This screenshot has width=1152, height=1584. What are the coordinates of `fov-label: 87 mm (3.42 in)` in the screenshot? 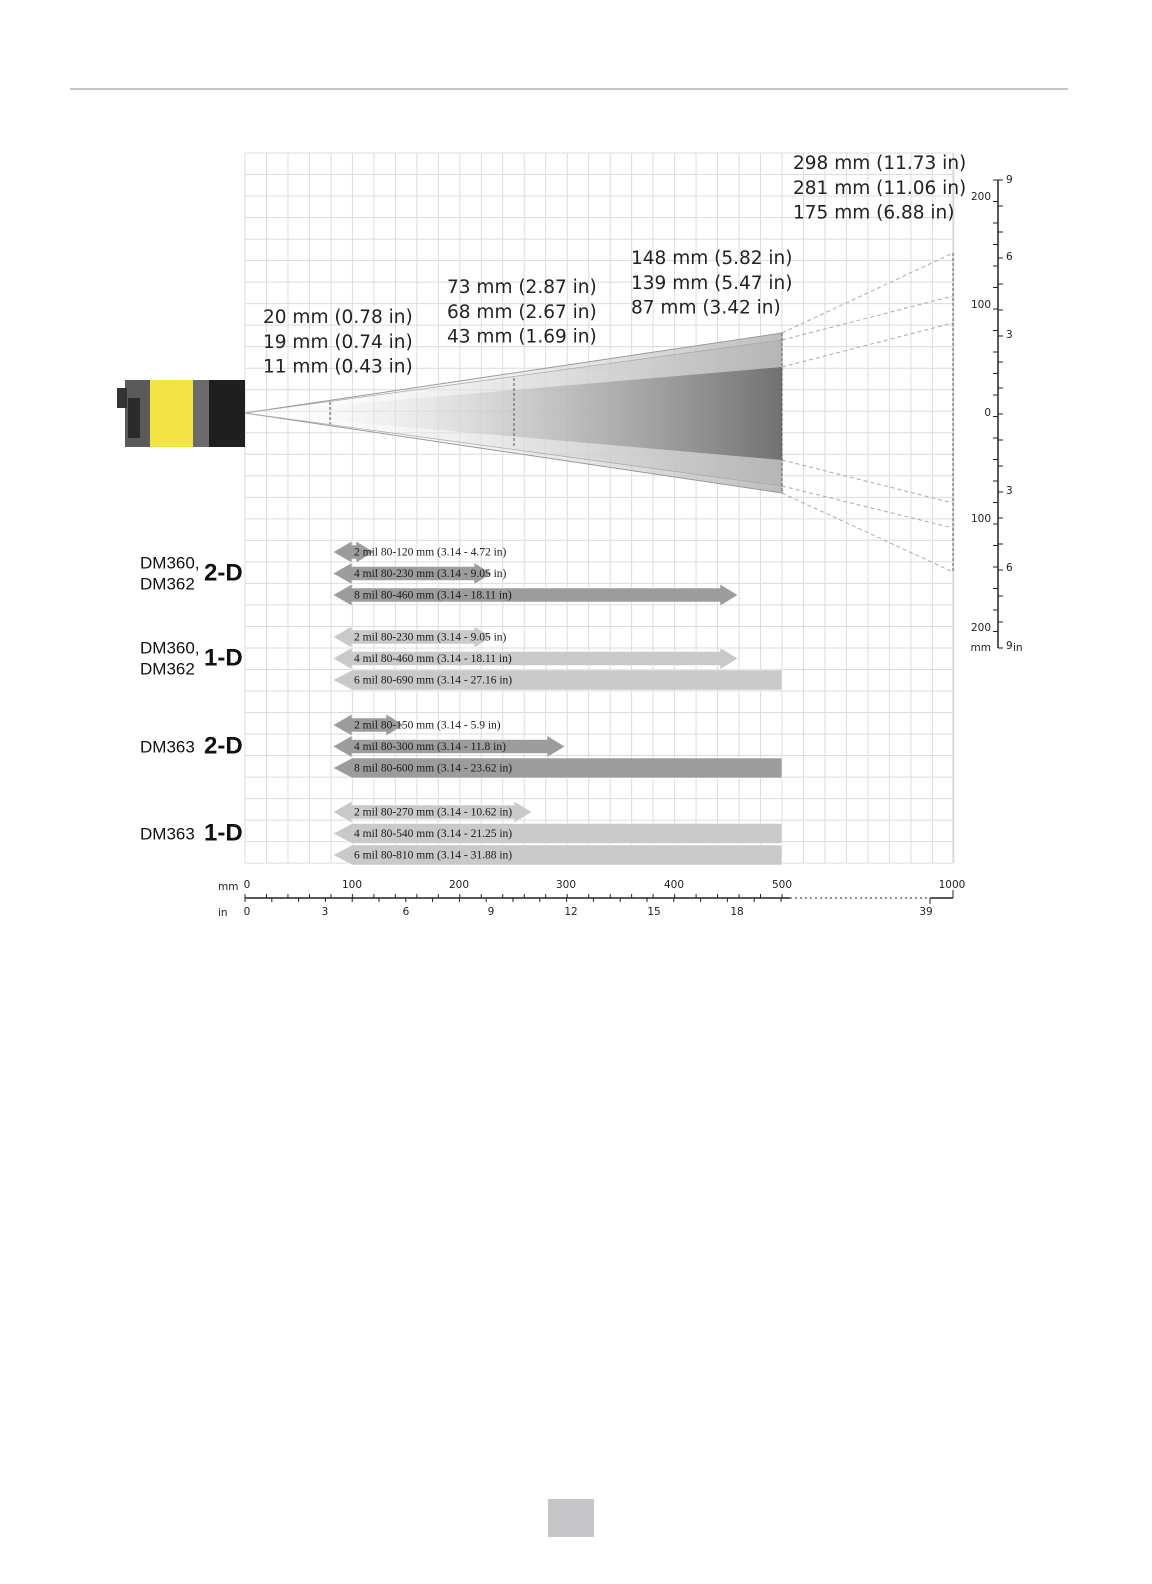 It's located at (706, 308).